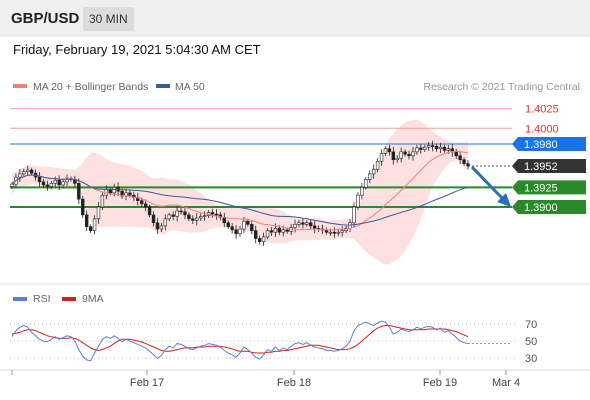 This screenshot has width=590, height=400. I want to click on level-label: 1.4000, so click(542, 129).